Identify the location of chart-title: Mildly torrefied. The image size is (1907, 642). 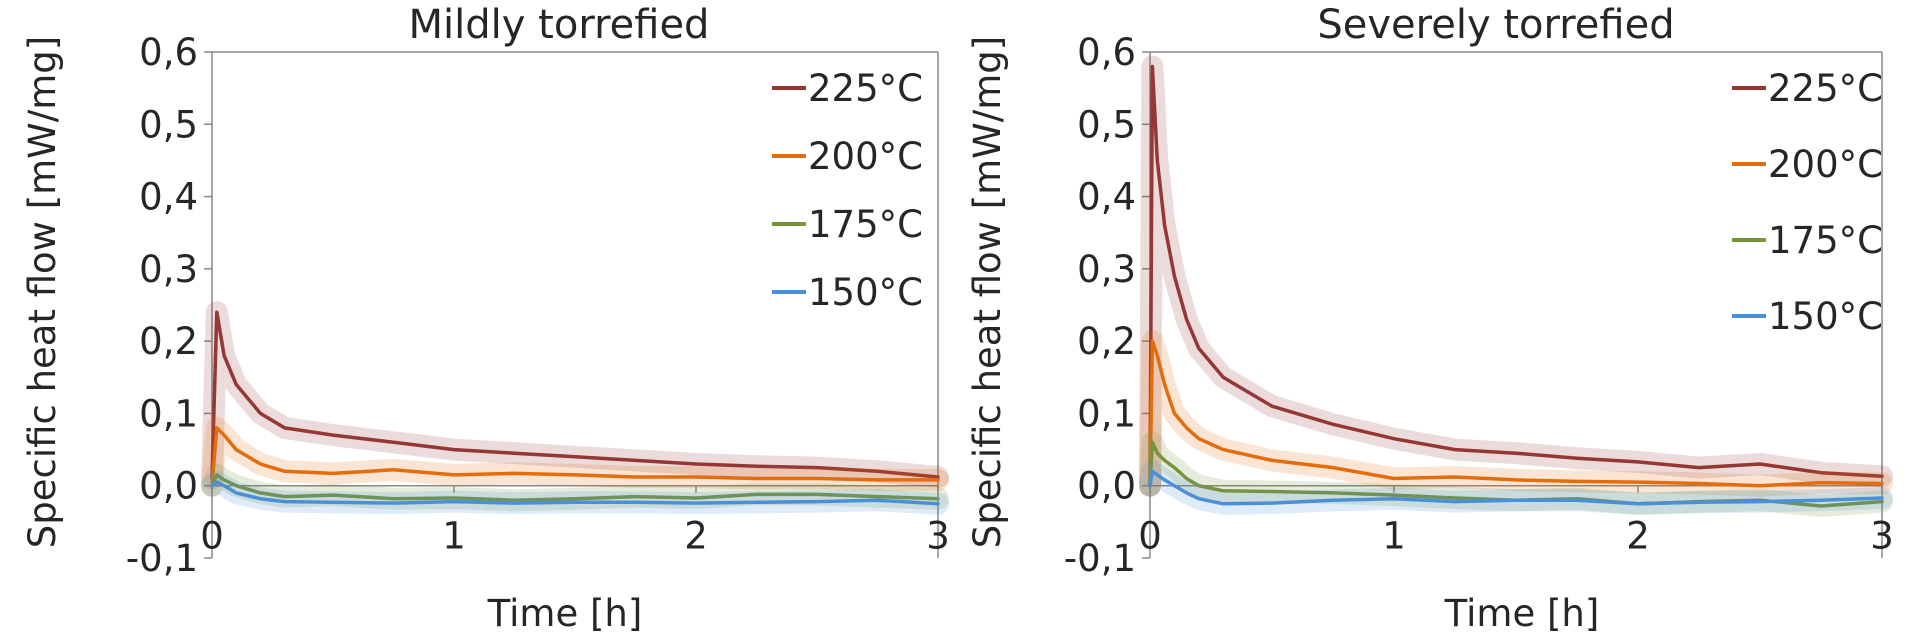
(559, 25).